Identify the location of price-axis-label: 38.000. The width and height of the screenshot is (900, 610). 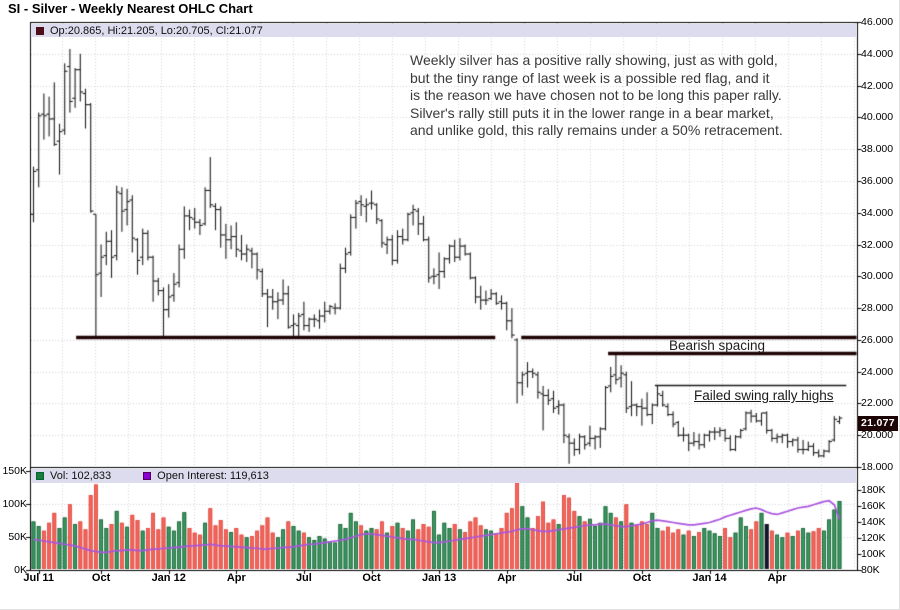
(877, 149).